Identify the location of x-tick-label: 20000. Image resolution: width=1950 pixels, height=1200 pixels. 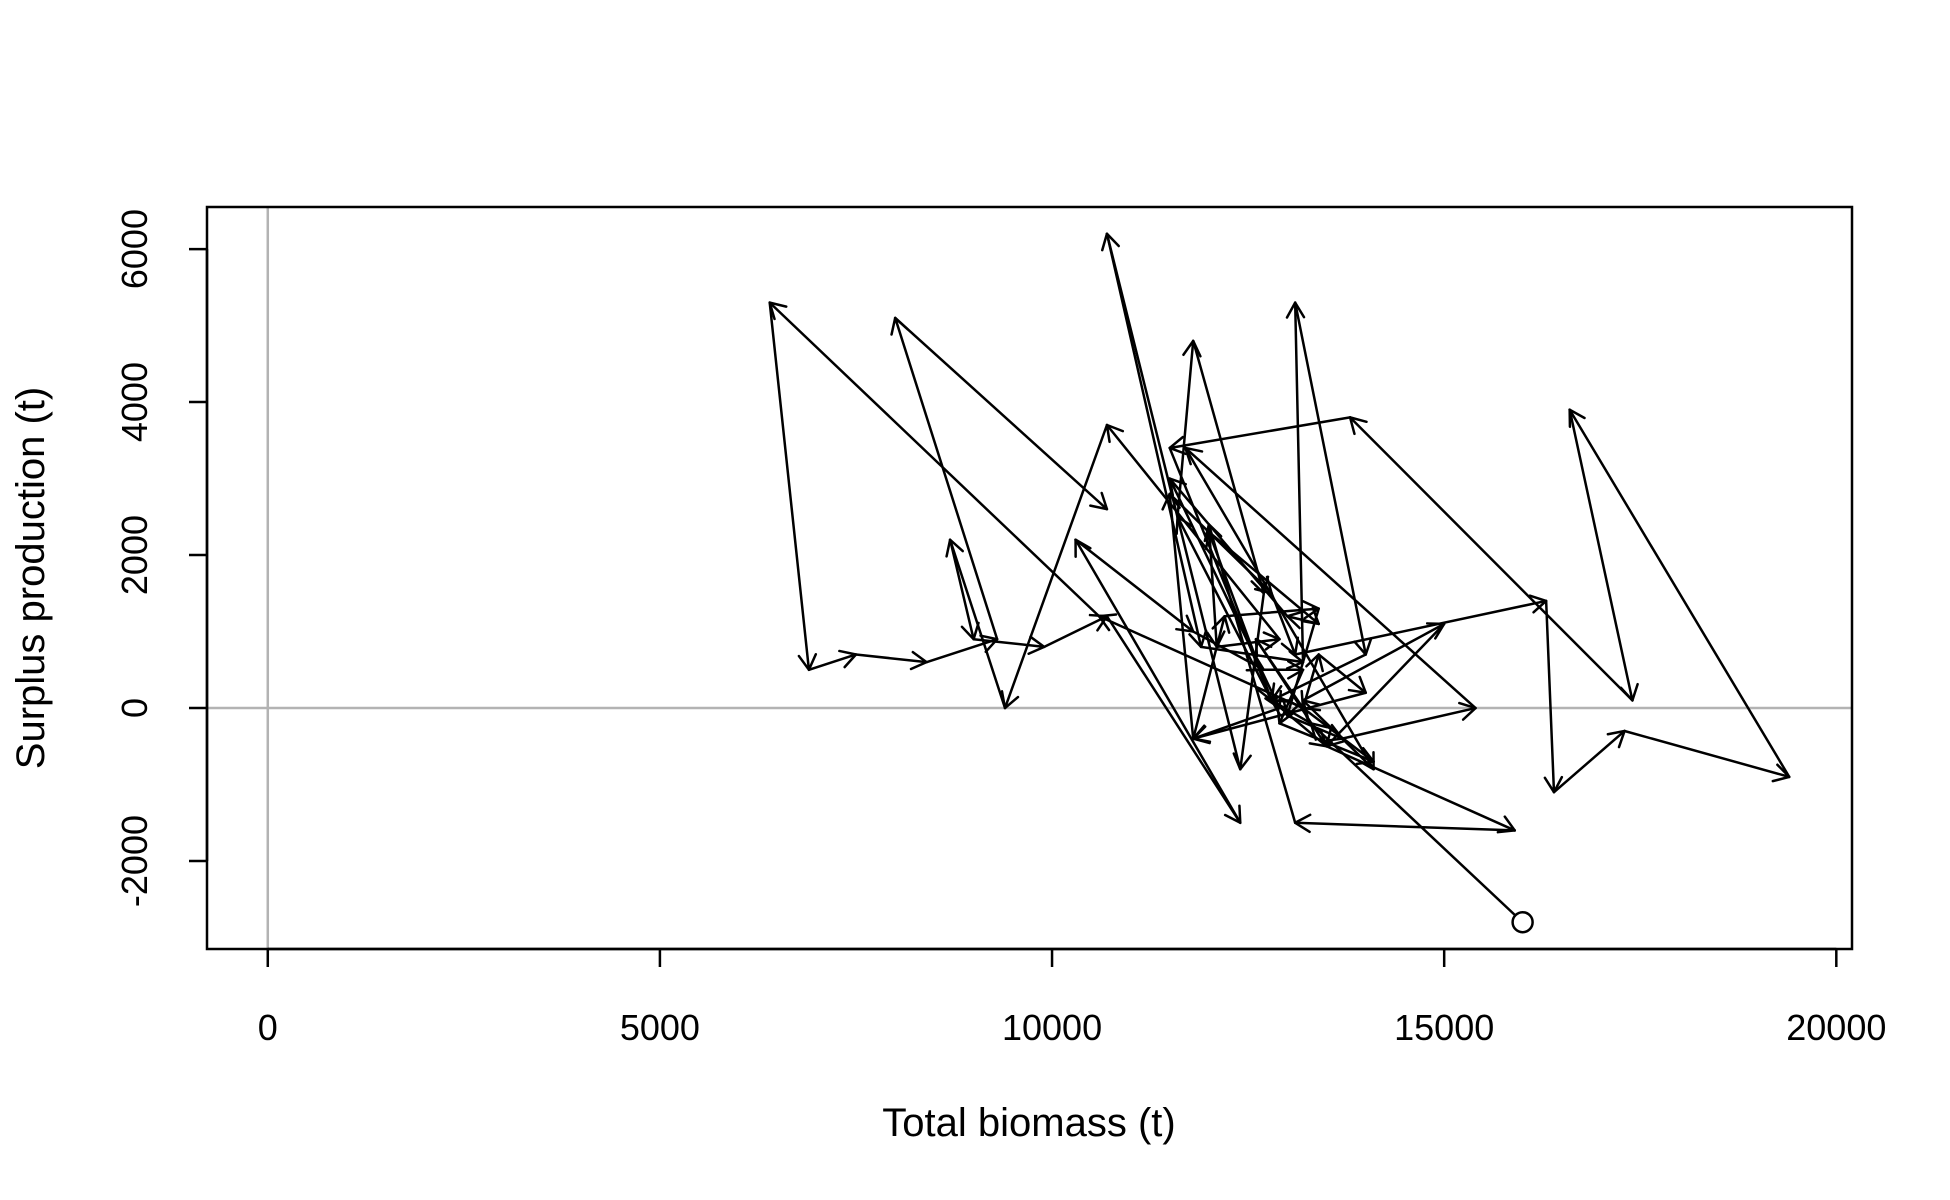
(1836, 1027).